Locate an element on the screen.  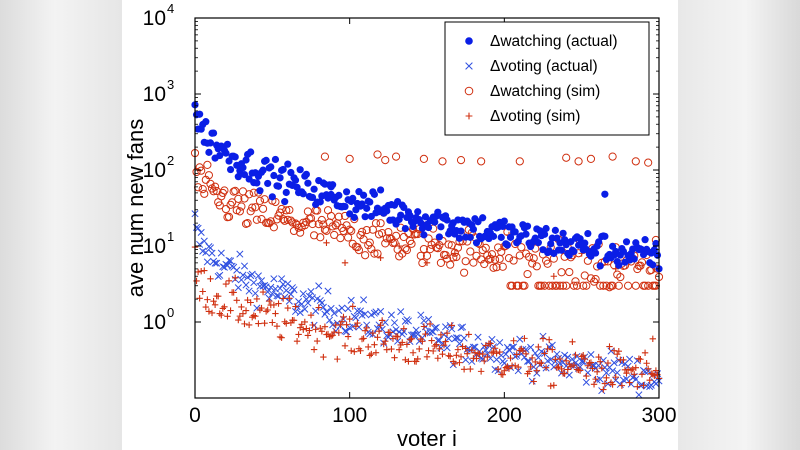
y-tick-label: 10 is located at coordinates (154, 94).